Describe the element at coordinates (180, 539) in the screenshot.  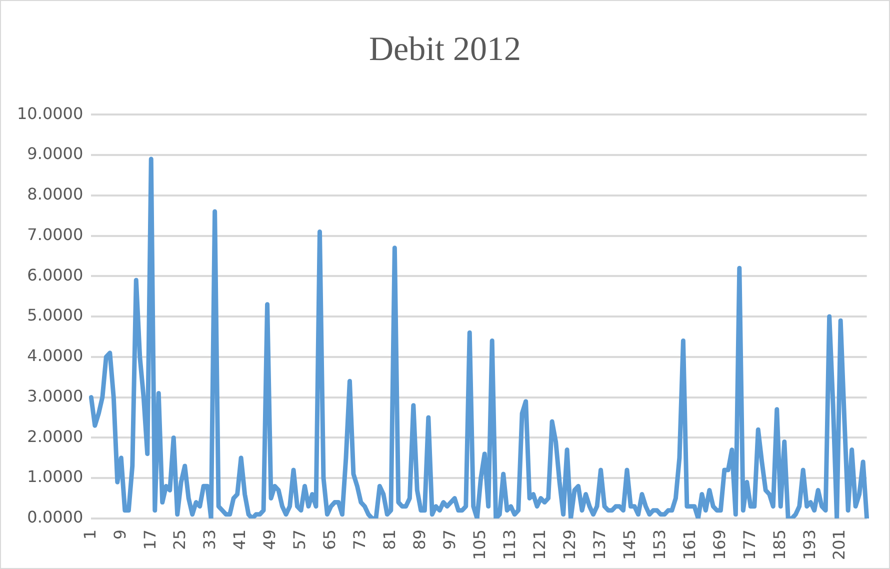
I see `x-tick-label: 25` at that location.